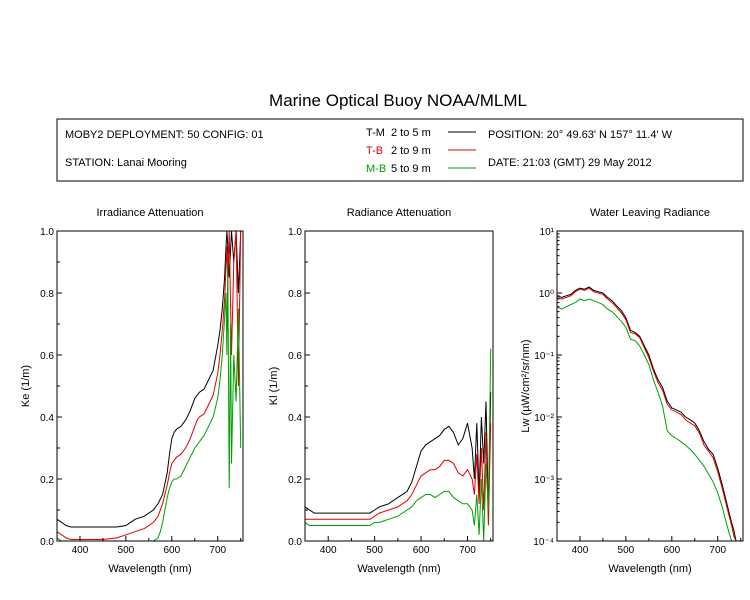  Describe the element at coordinates (375, 133) in the screenshot. I see `legend-code-tm: T-M` at that location.